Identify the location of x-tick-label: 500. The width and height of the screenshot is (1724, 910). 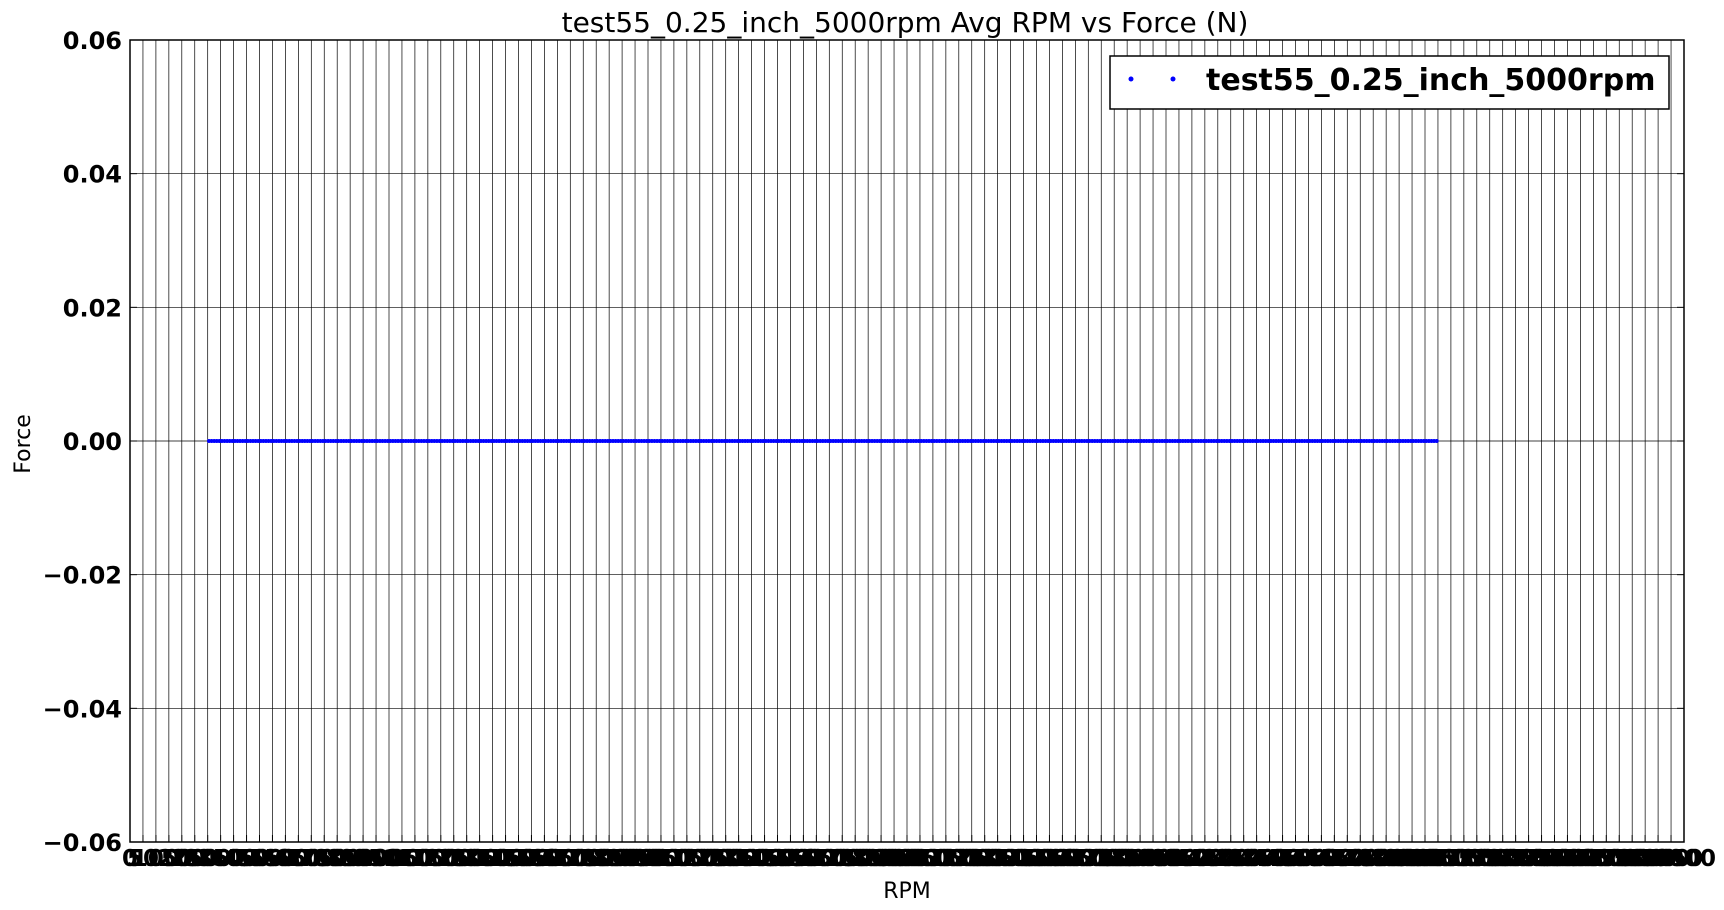
(259, 859).